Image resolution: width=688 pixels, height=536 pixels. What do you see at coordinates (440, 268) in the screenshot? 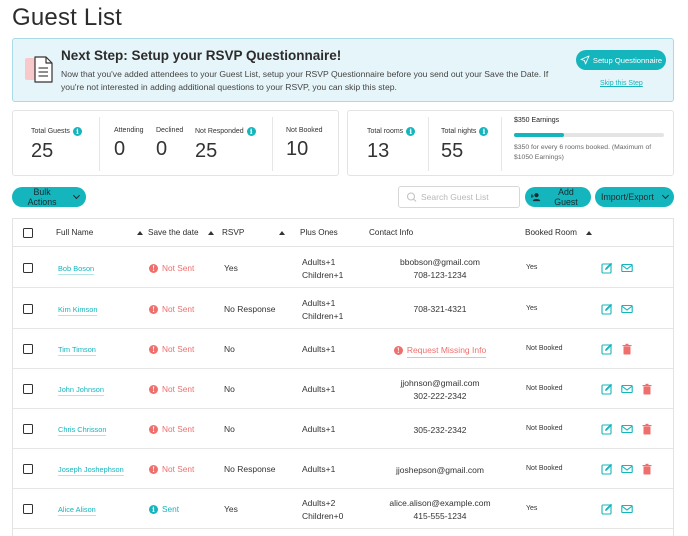
I see `contact-info: bbobson@gmail.com 708-123-1234` at bounding box center [440, 268].